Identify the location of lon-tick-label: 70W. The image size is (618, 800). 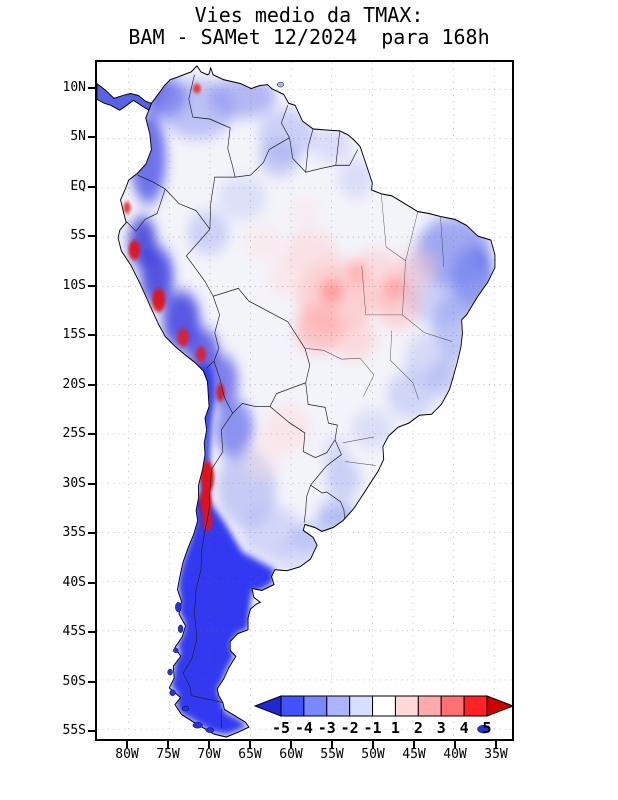
(209, 754).